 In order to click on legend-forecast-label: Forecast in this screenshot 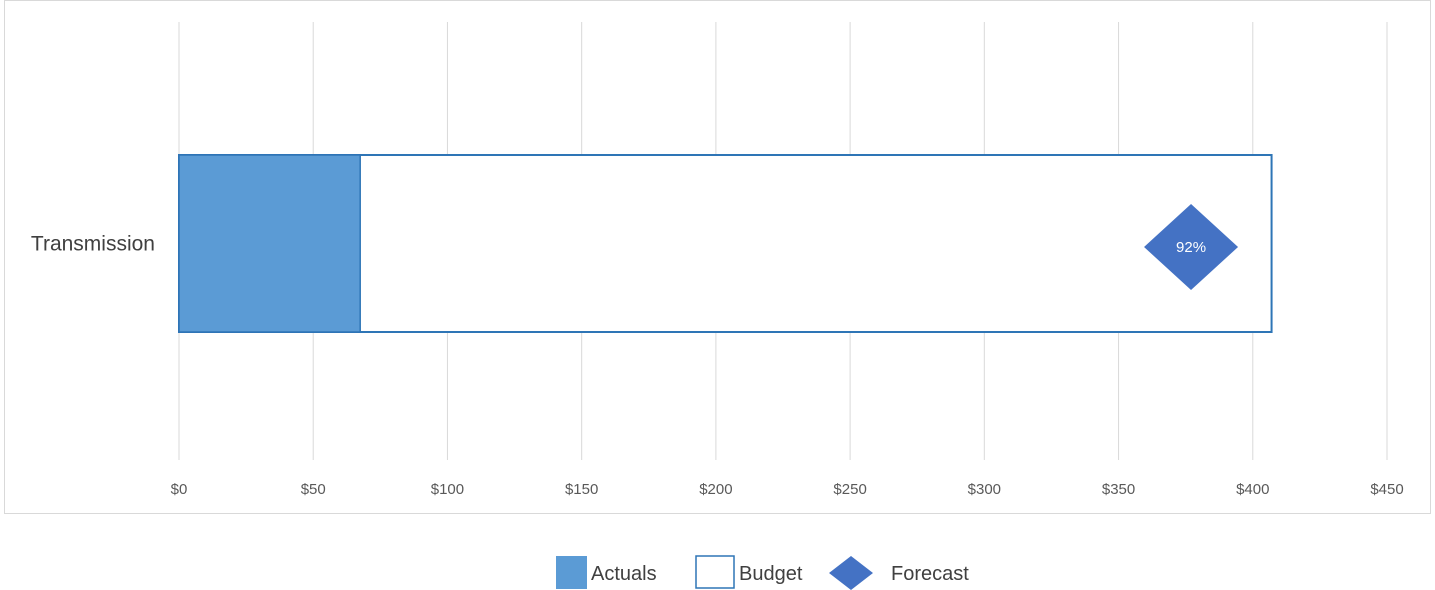, I will do `click(930, 574)`.